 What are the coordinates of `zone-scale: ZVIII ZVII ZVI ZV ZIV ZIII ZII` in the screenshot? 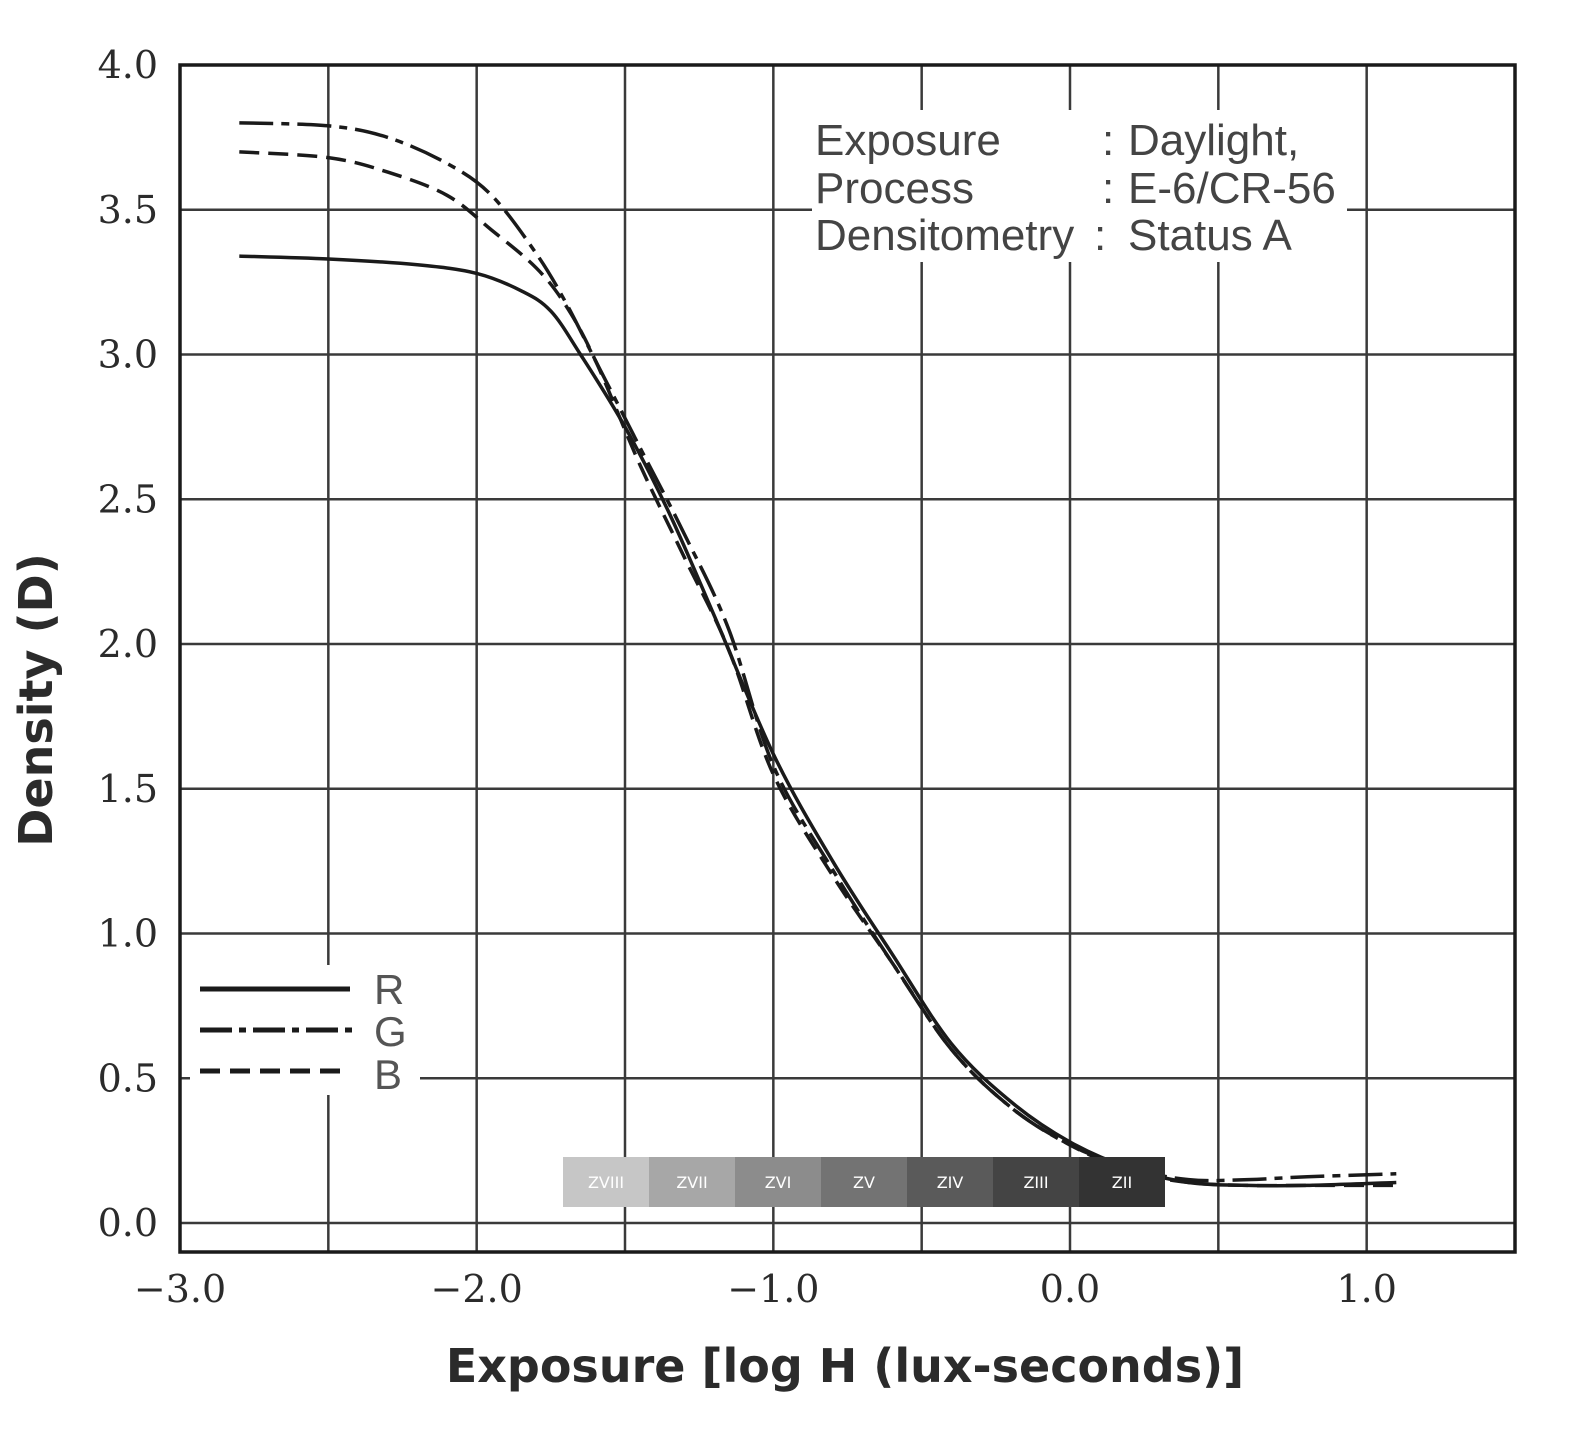 It's located at (864, 1182).